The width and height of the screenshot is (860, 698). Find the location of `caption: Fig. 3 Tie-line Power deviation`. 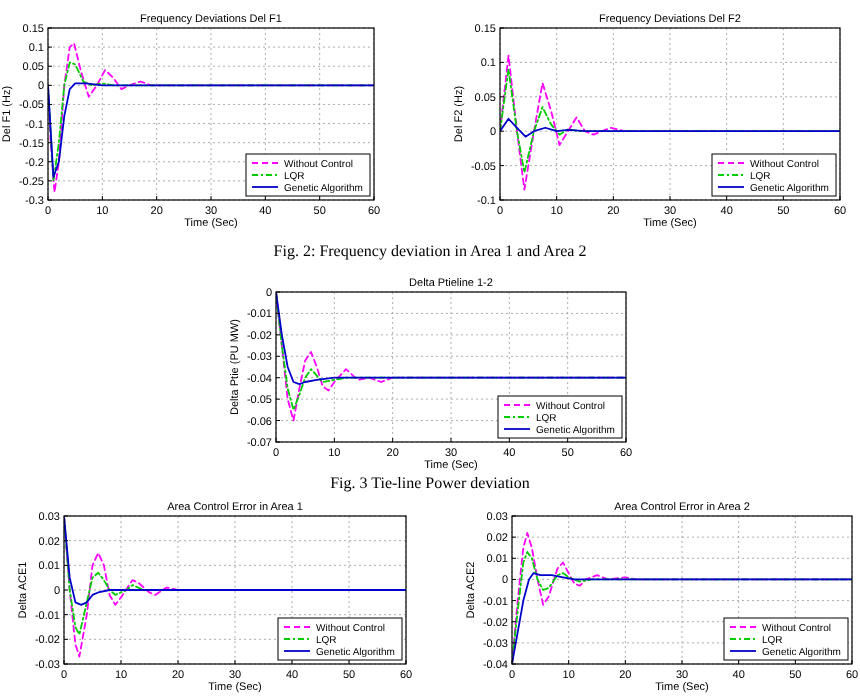

caption: Fig. 3 Tie-line Power deviation is located at coordinates (430, 483).